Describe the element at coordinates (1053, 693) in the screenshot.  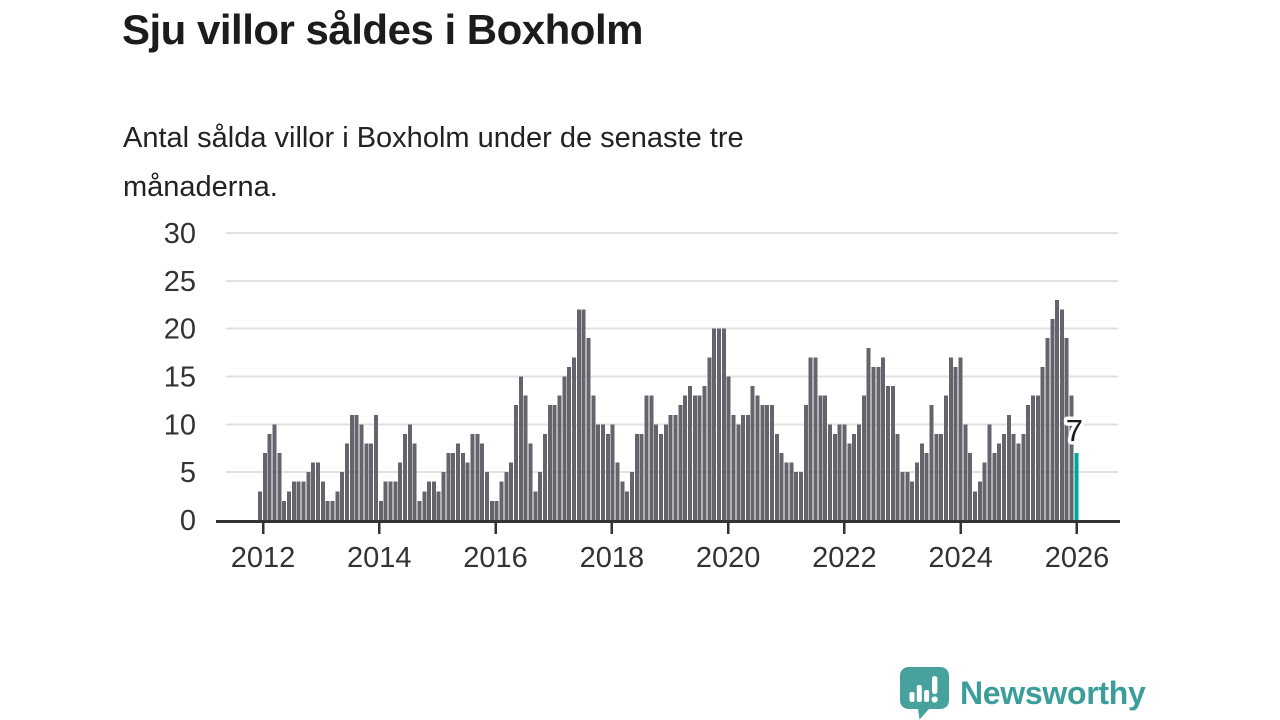
I see `brand-wordmark: Newsworthy` at that location.